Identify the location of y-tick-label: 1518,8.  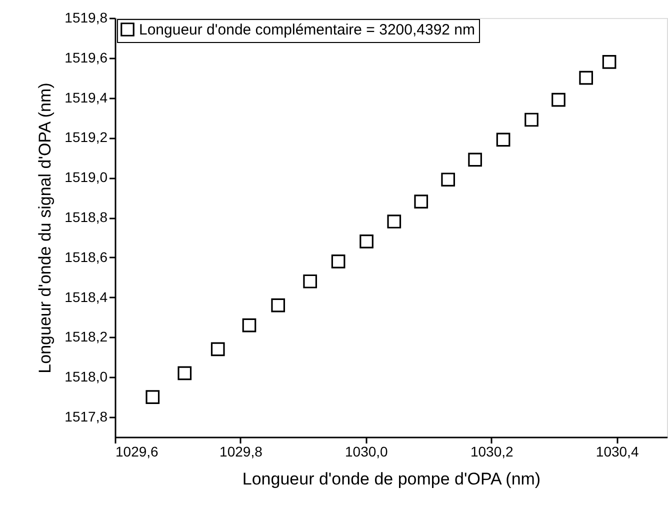
(86, 217).